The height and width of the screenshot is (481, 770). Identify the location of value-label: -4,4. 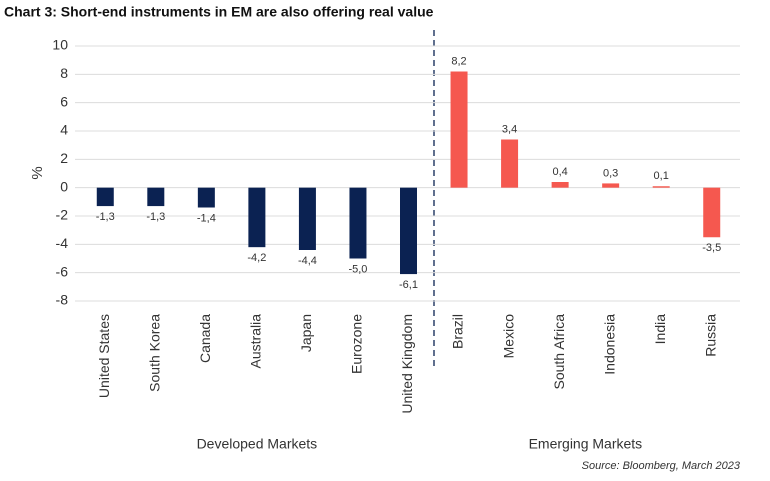
(307, 261).